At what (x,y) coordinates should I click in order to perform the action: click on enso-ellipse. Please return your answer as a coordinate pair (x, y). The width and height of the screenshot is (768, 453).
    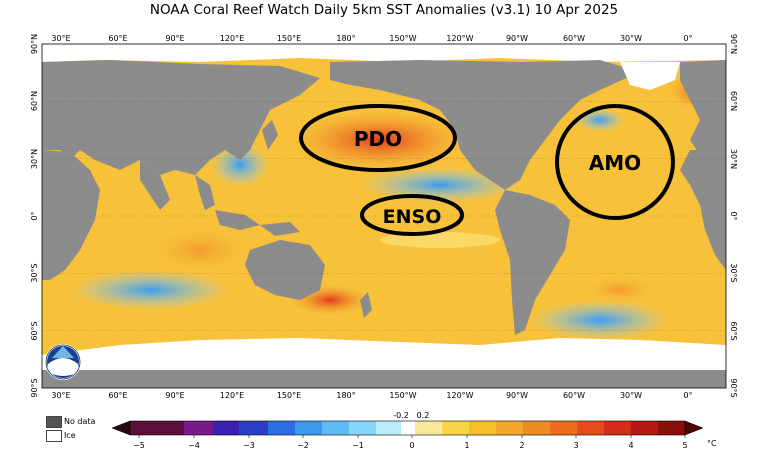
    Looking at the image, I should click on (412, 215).